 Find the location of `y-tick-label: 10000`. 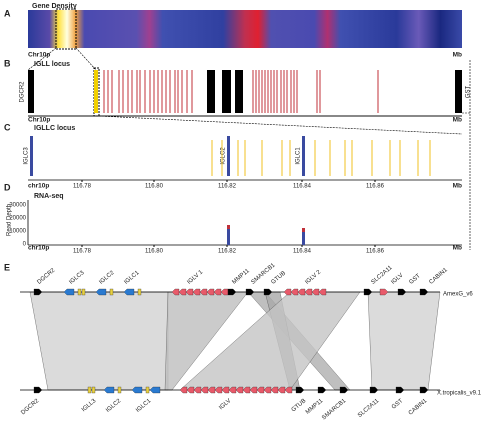

y-tick-label: 10000 is located at coordinates (17, 232).